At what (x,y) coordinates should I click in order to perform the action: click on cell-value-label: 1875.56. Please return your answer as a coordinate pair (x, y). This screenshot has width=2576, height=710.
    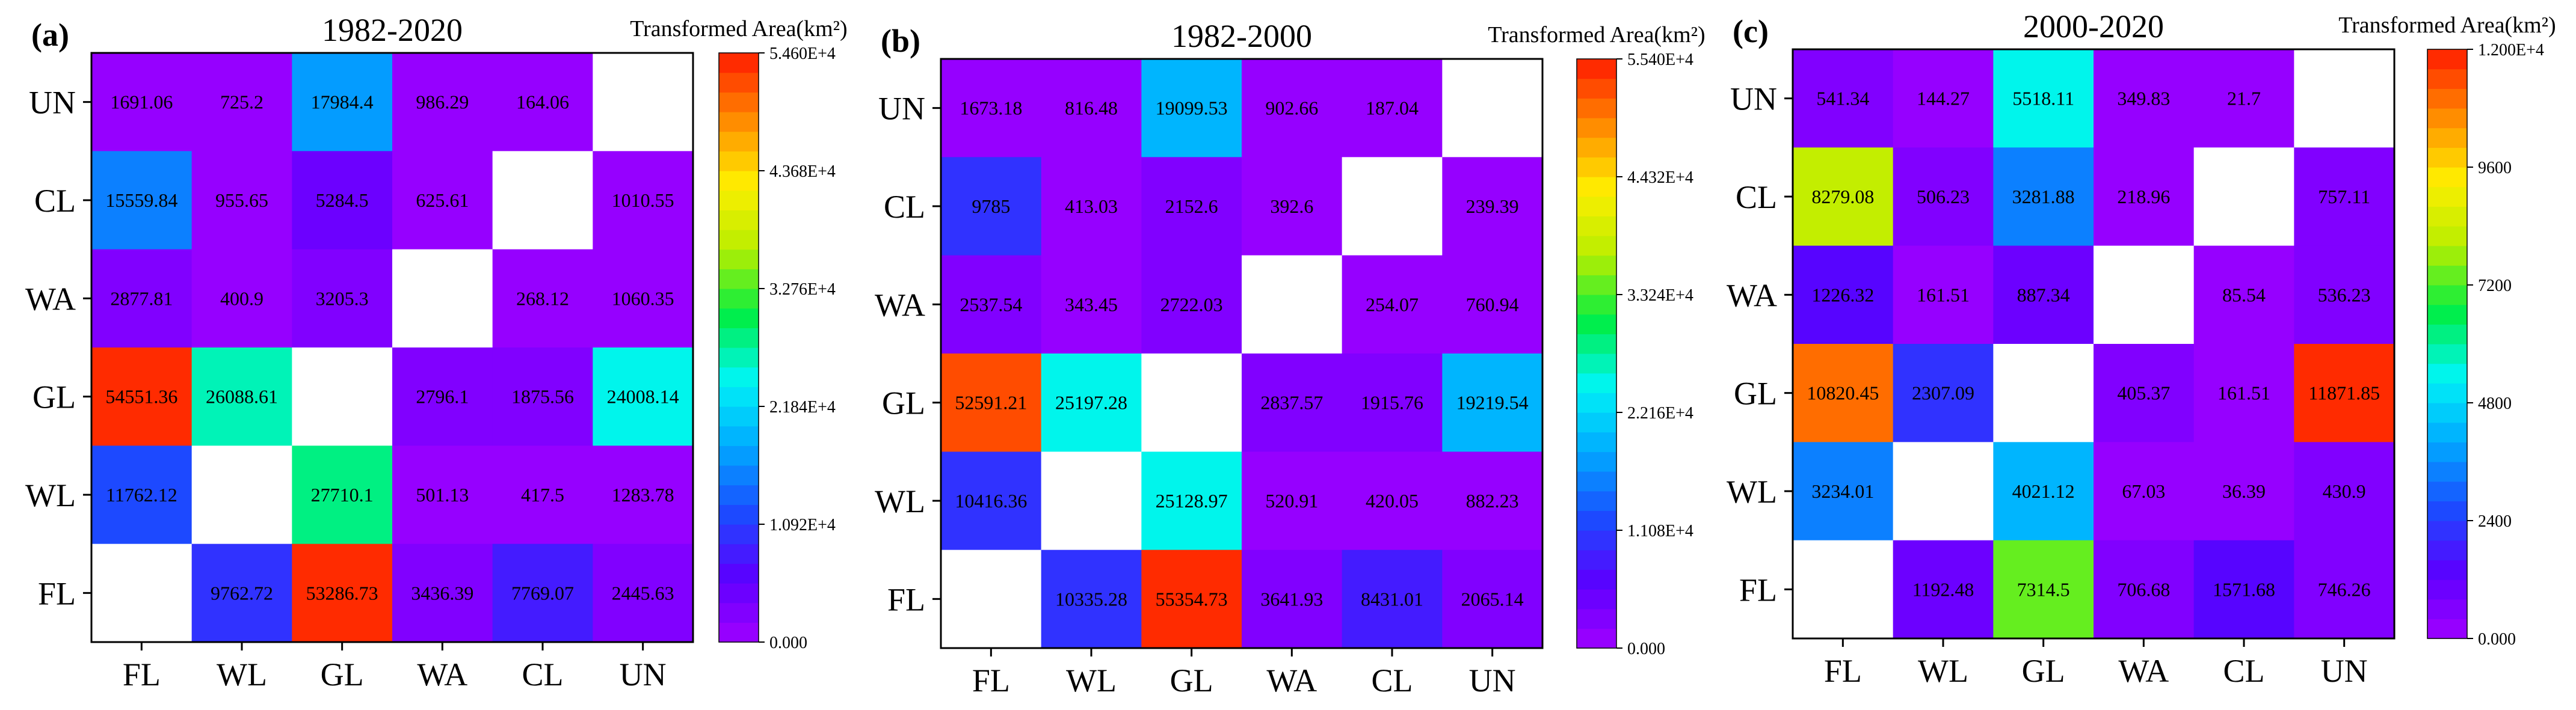
    Looking at the image, I should click on (542, 397).